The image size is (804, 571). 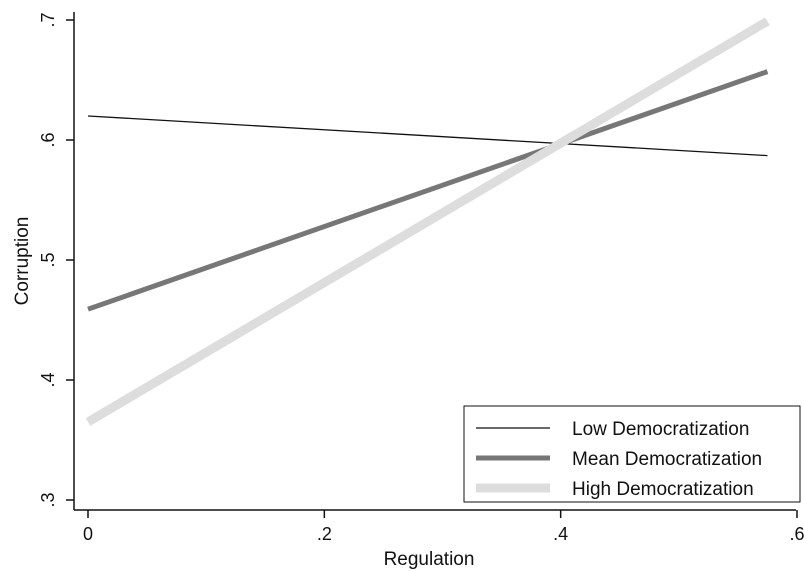 What do you see at coordinates (667, 459) in the screenshot?
I see `legend-label-2: Mean Democratization` at bounding box center [667, 459].